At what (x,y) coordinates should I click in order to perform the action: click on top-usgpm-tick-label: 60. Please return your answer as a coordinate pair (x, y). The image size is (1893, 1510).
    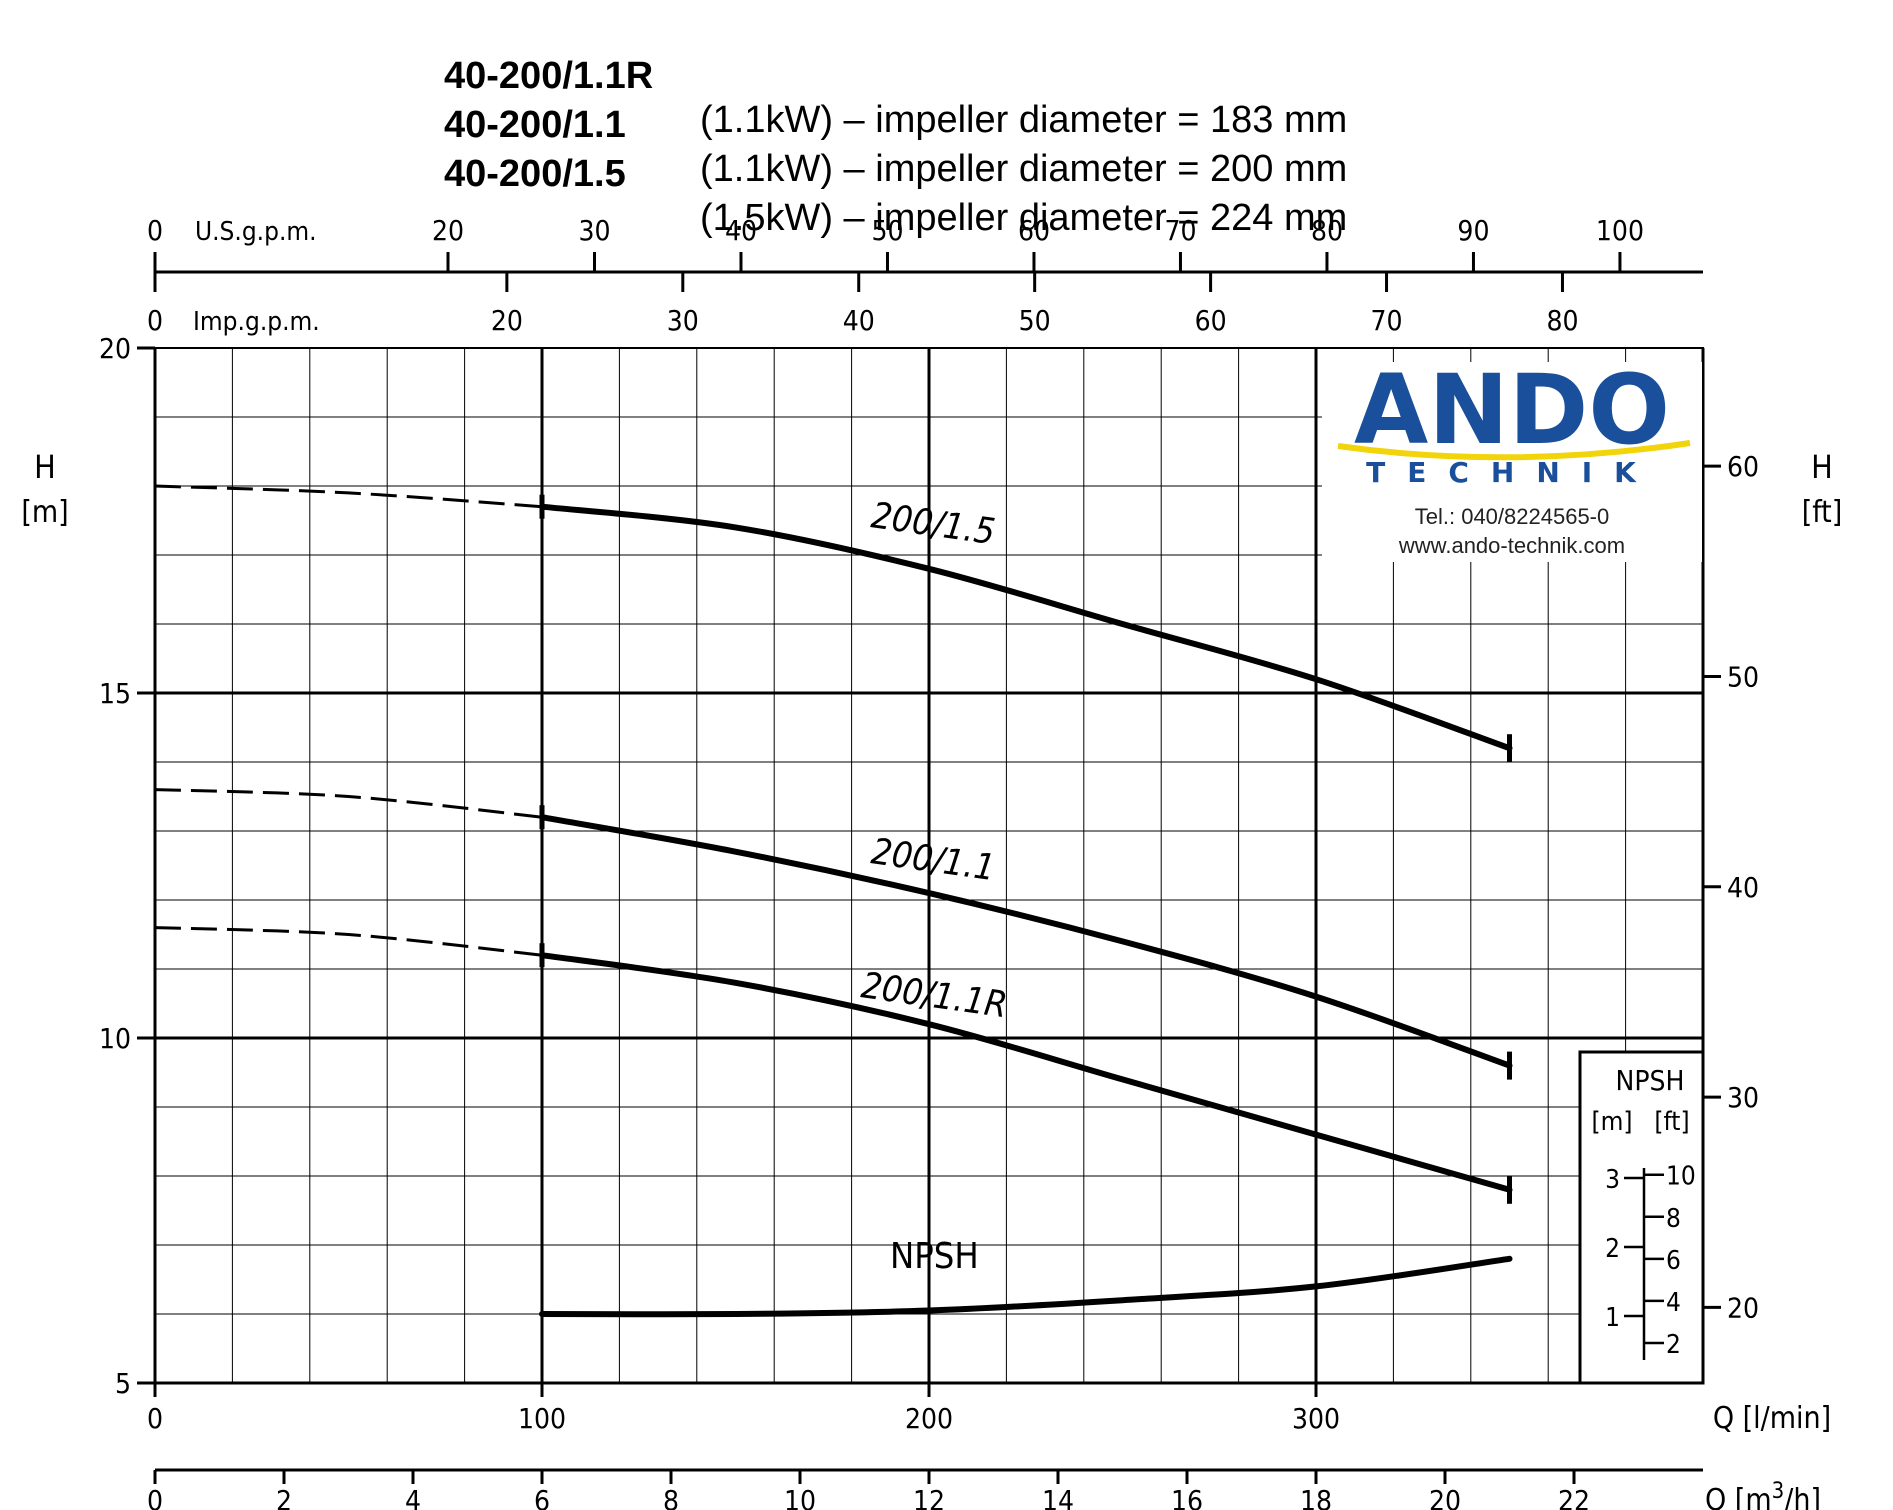
    Looking at the image, I should click on (1034, 230).